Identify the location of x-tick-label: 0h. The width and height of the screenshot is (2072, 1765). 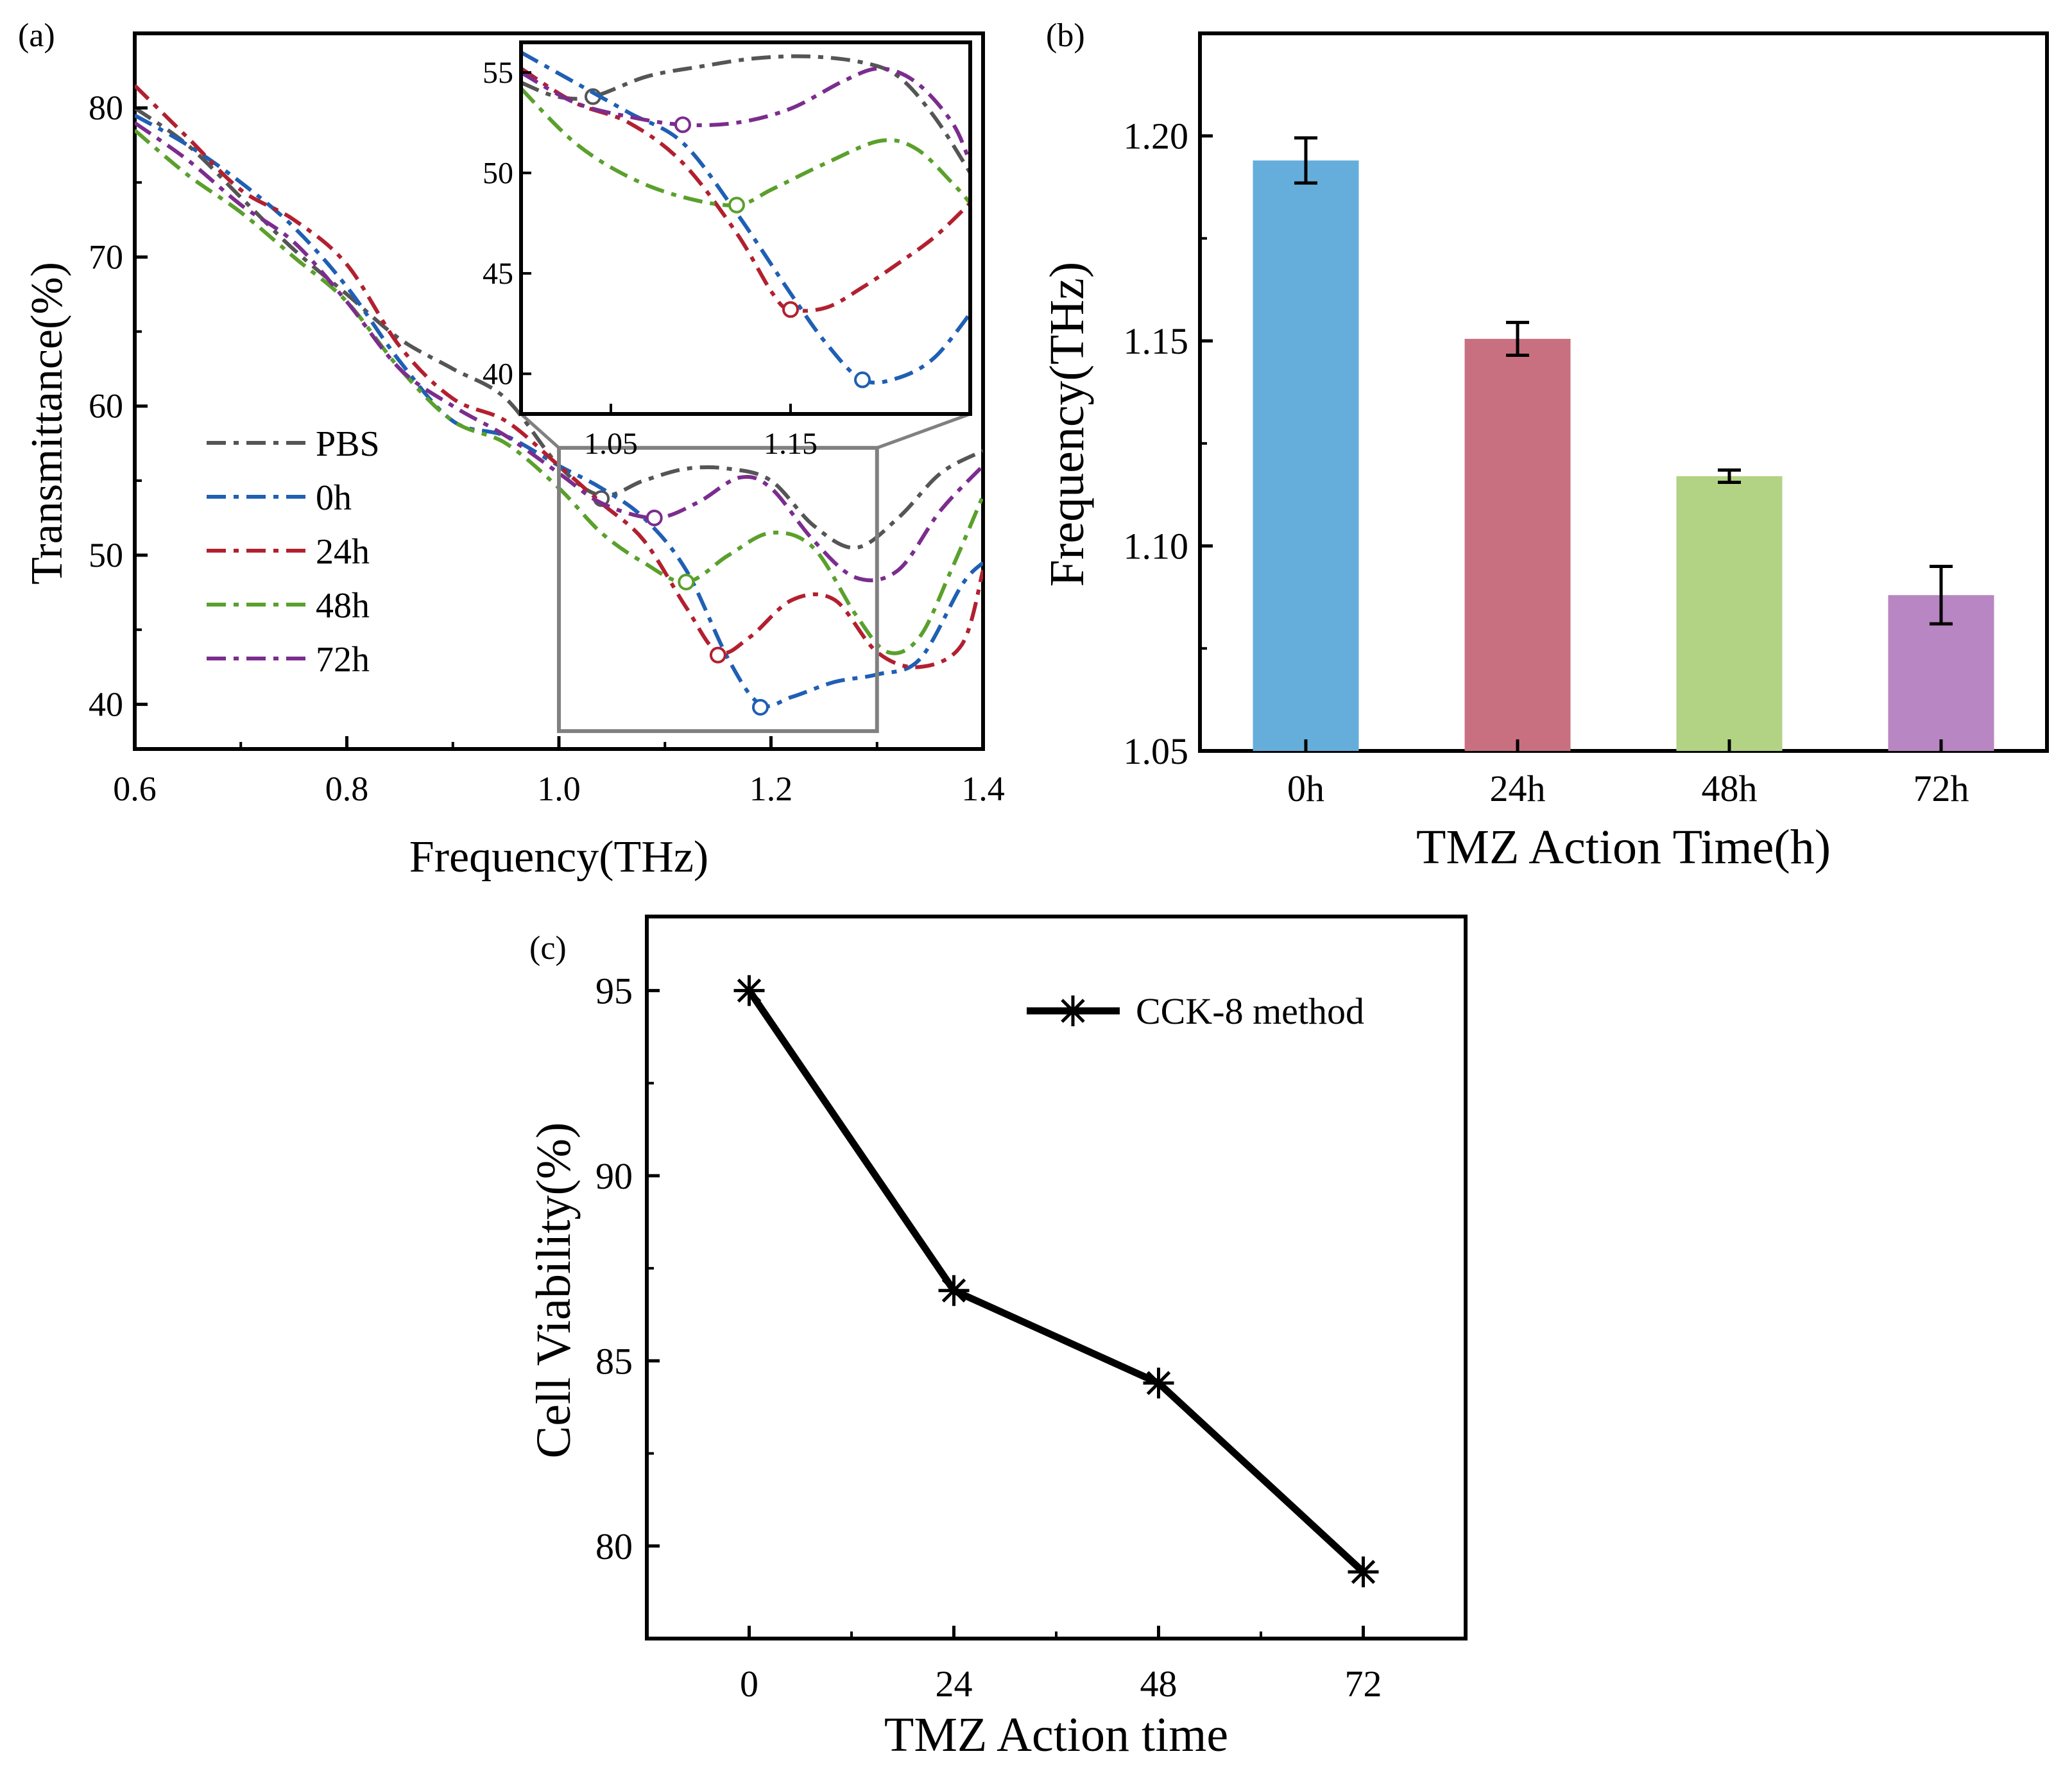
(1305, 789).